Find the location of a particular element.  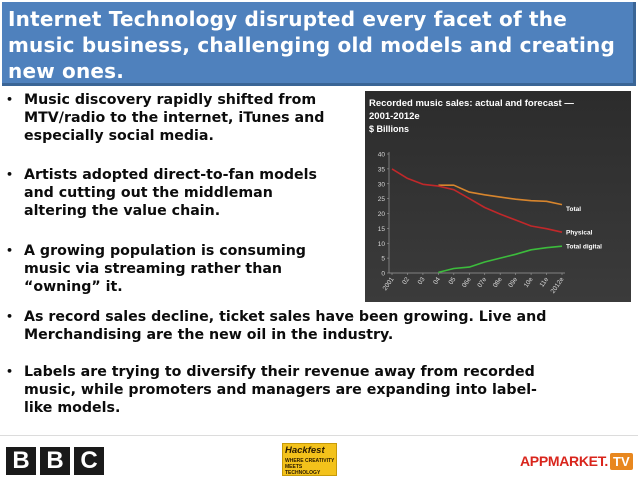

series-label-total-digital: Total digital is located at coordinates (584, 247).